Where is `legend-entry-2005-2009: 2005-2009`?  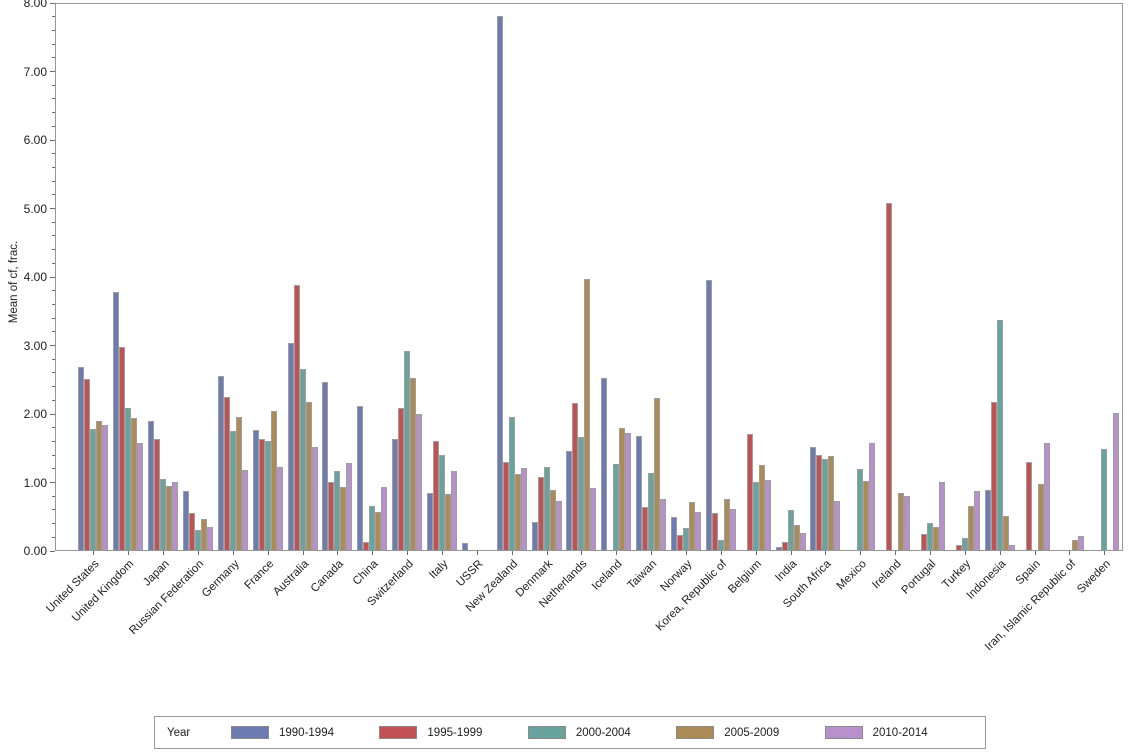 legend-entry-2005-2009: 2005-2009 is located at coordinates (750, 732).